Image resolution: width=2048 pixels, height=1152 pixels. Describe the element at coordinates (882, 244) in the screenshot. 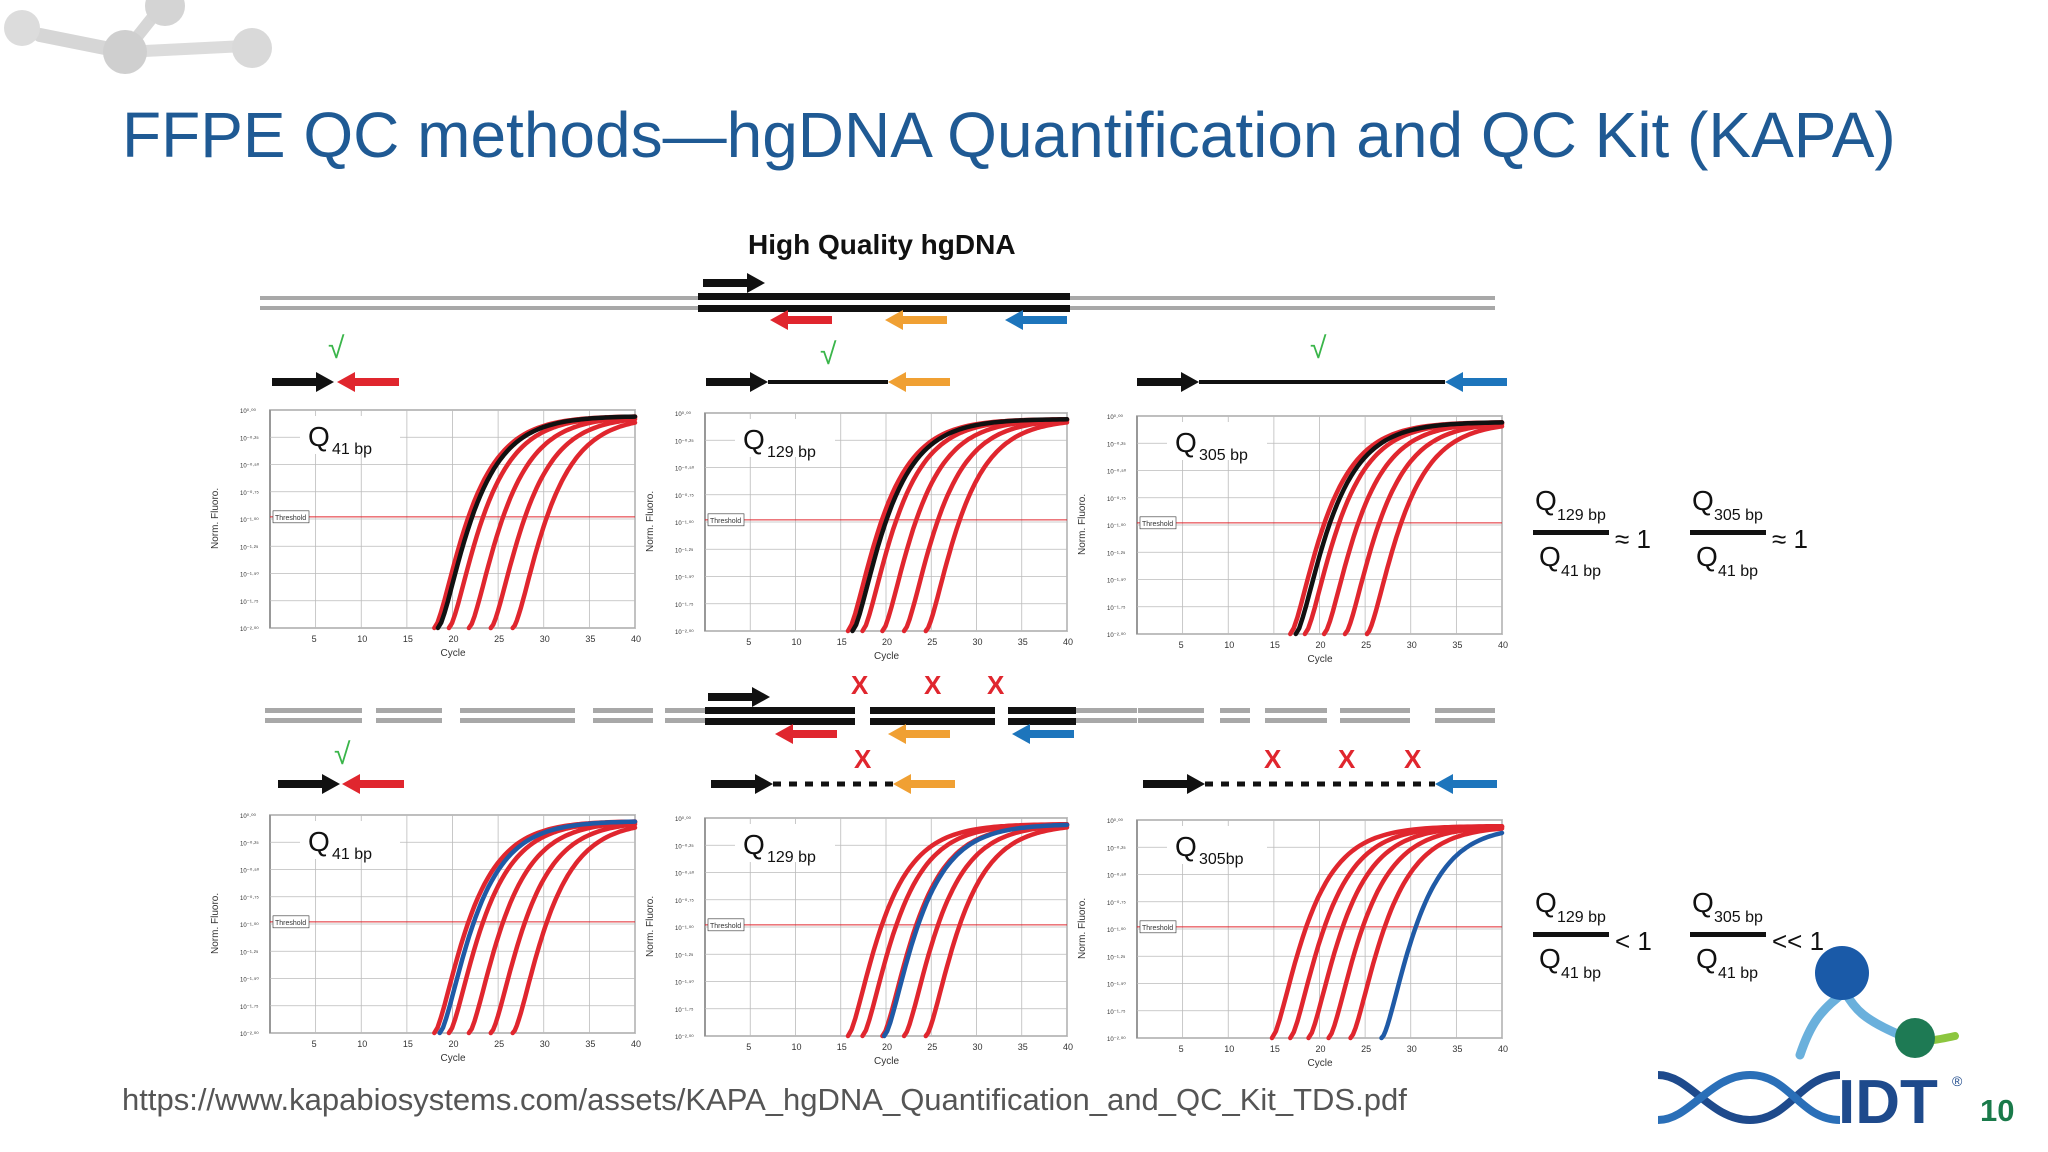

I see `figure-header: High Quality hgDNA` at that location.